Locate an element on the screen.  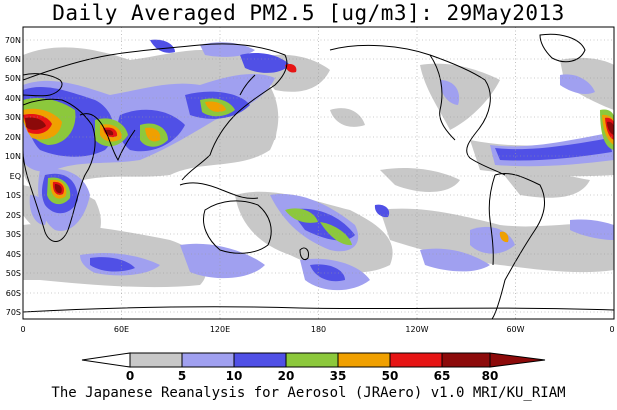
lat-label: 70S is located at coordinates (13, 312).